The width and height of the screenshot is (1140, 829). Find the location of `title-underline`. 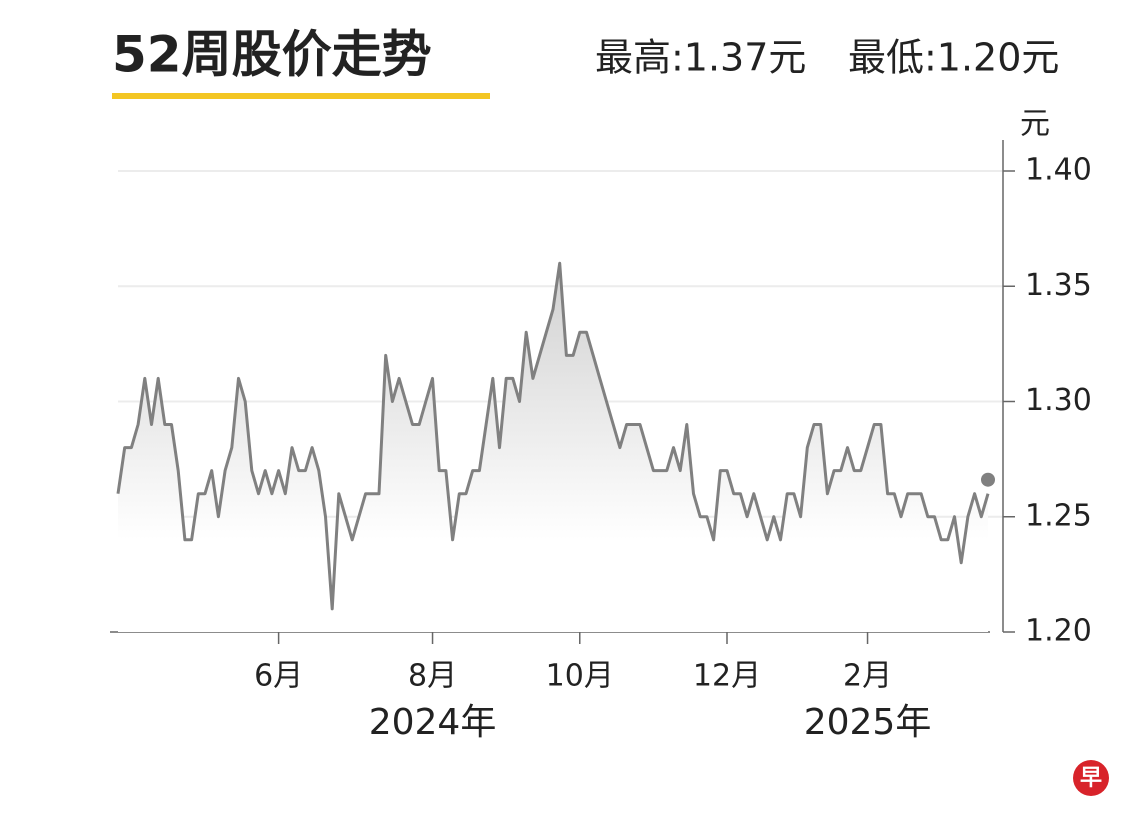

title-underline is located at coordinates (301, 96).